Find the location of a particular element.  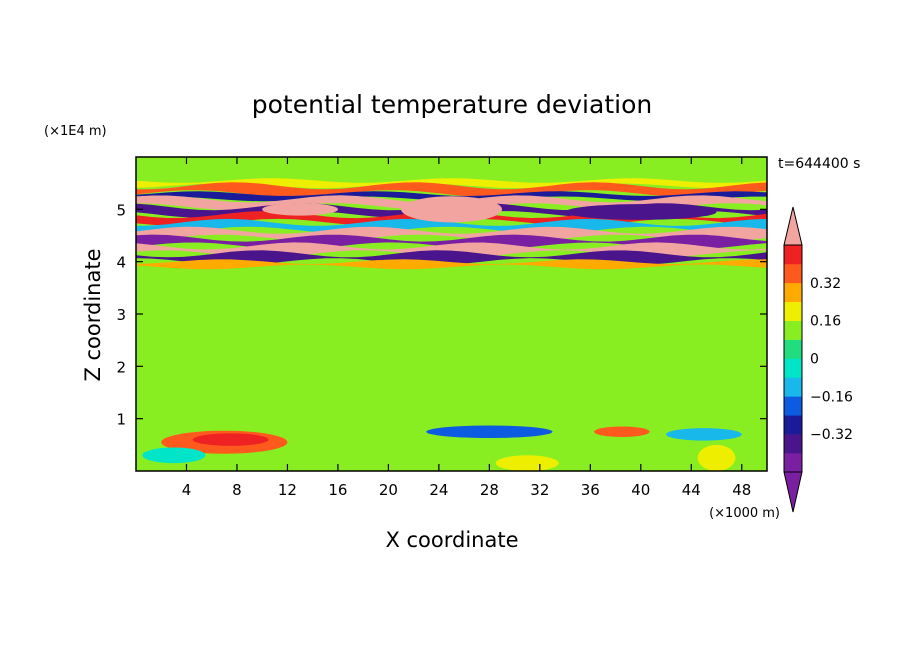

x-tick-label: 48 is located at coordinates (741, 490).